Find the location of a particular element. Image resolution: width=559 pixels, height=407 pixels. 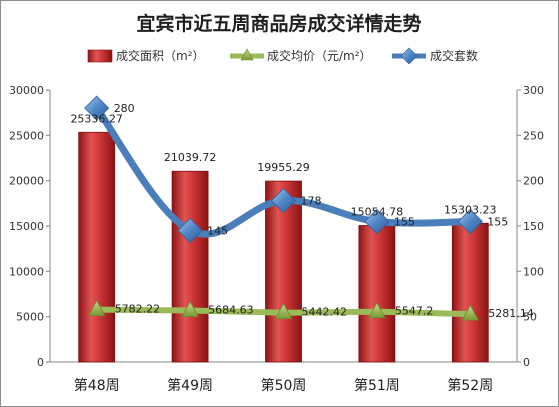

x-category-label-2: 第50周 is located at coordinates (284, 385).